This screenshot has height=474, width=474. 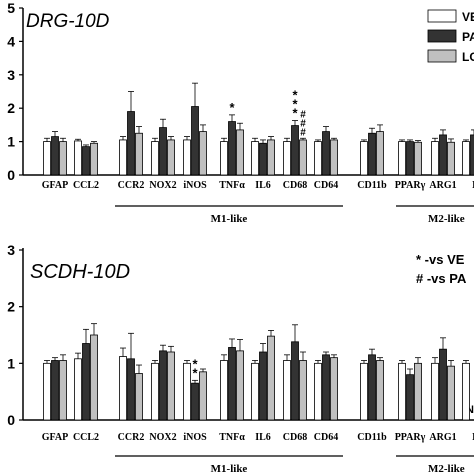 What do you see at coordinates (162, 437) in the screenshot?
I see `category-label-NOX2: NOX2` at bounding box center [162, 437].